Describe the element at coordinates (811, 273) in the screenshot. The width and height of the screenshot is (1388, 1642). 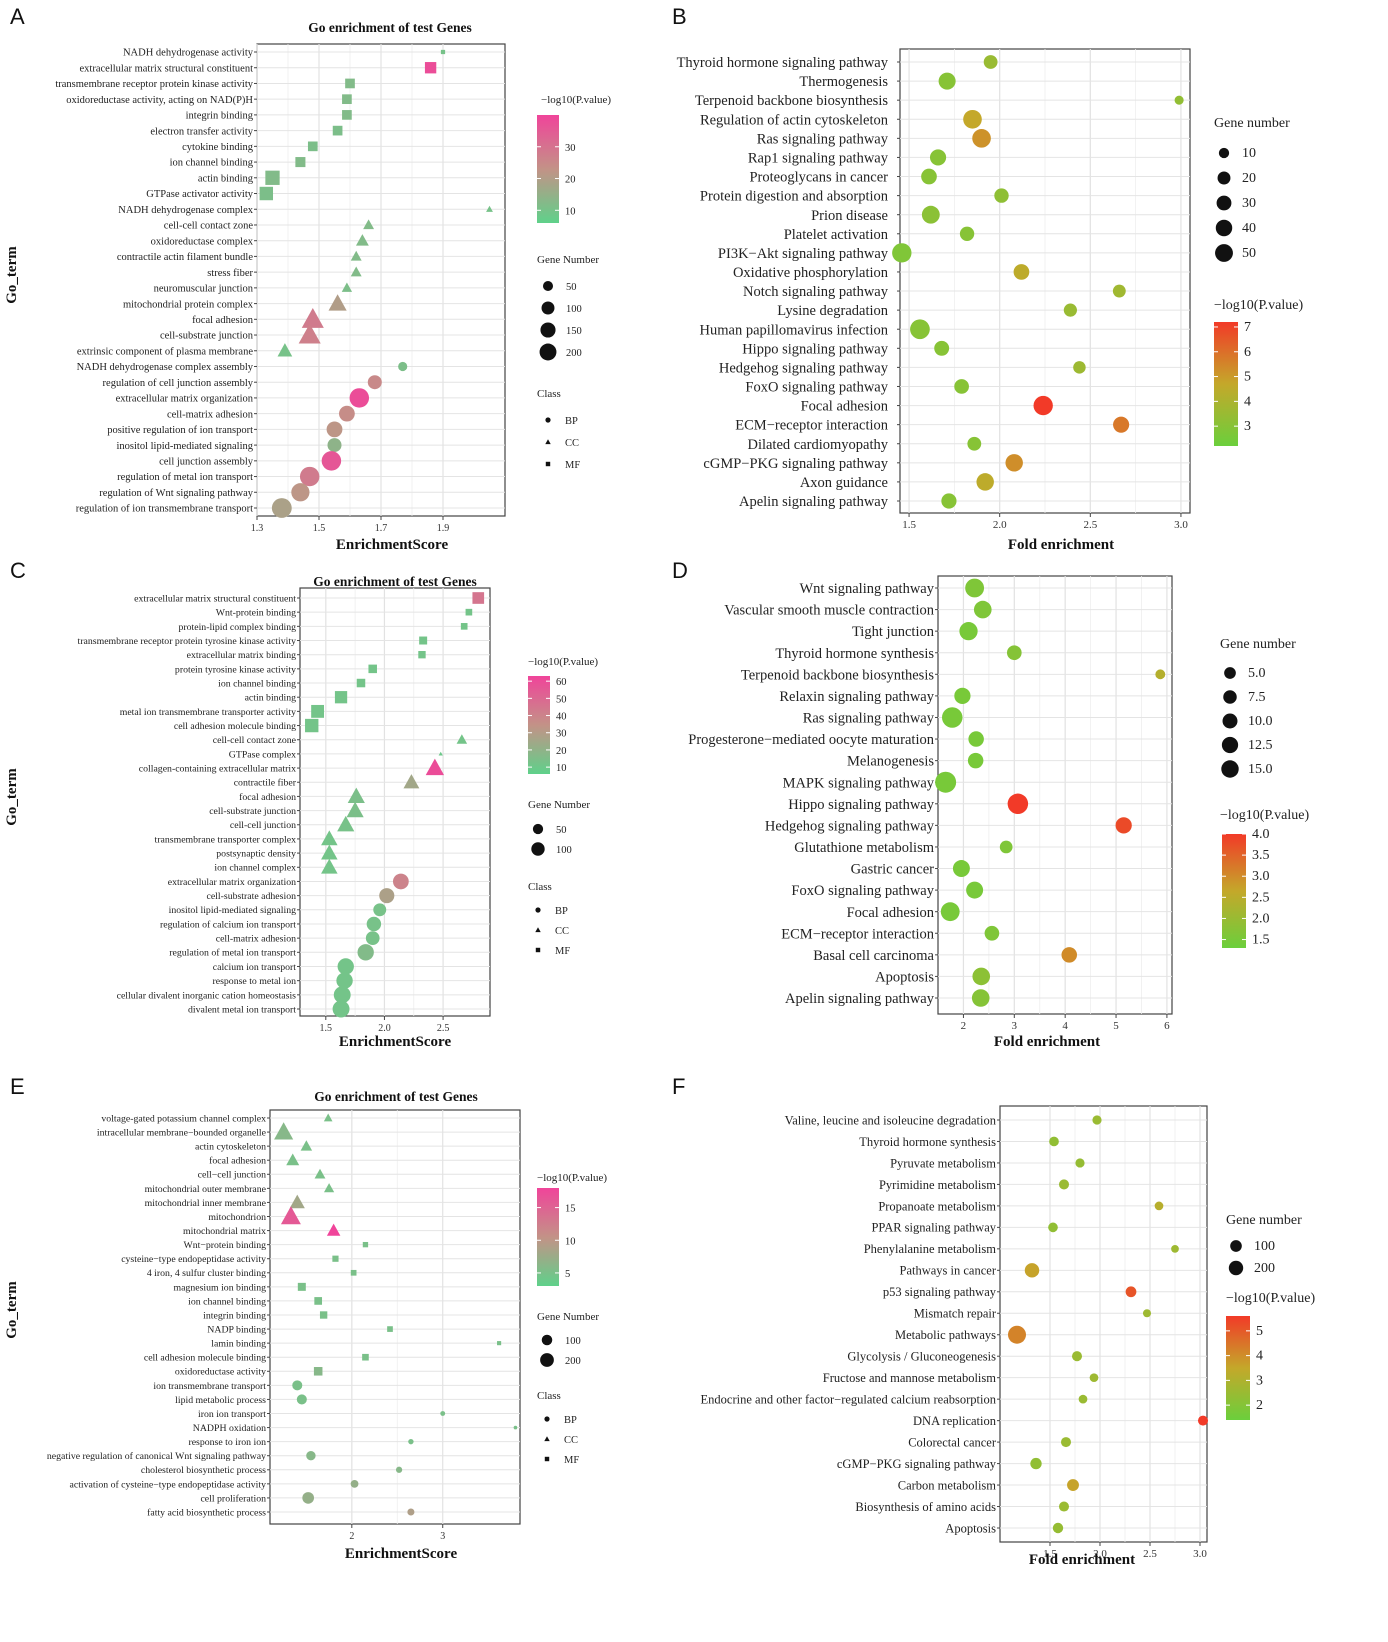
I see `term-label: Oxidative phosphorylation` at that location.